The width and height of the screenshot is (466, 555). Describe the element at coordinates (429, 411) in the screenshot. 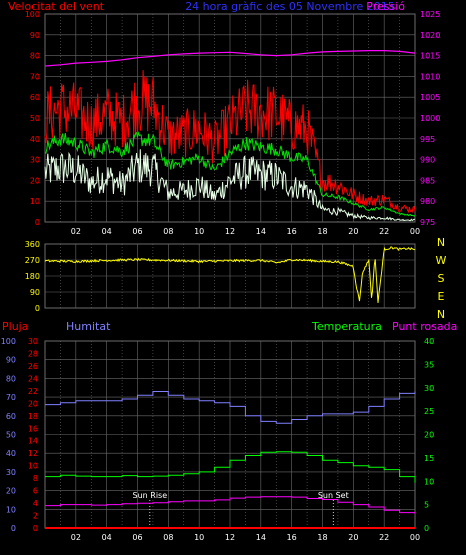

I see `temperature-tick: 25` at that location.